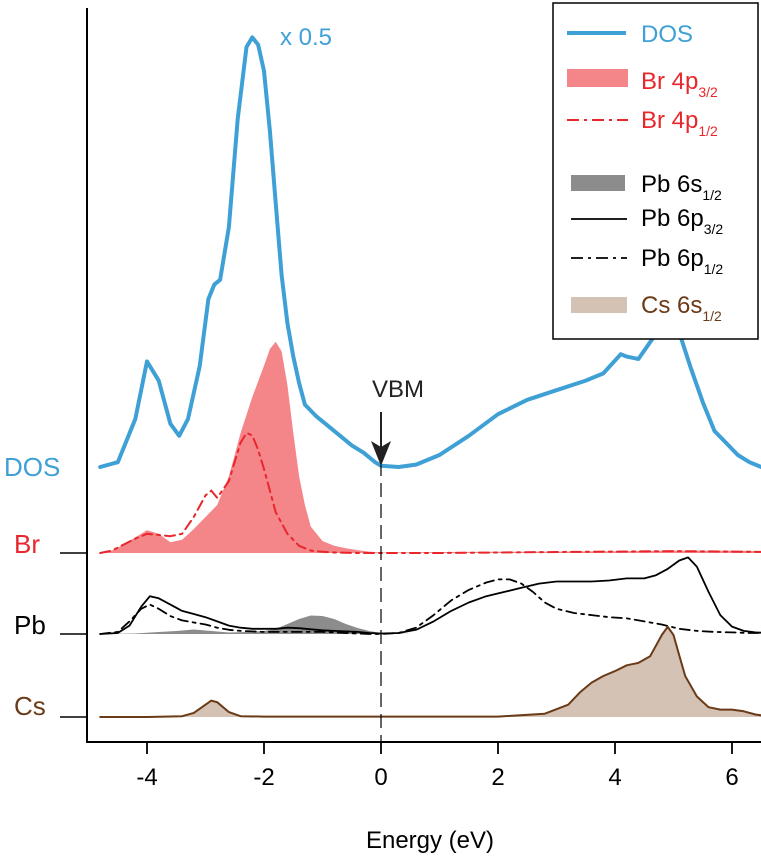 The height and width of the screenshot is (863, 761). I want to click on legend-label-br32: Br 4p3/2, so click(679, 84).